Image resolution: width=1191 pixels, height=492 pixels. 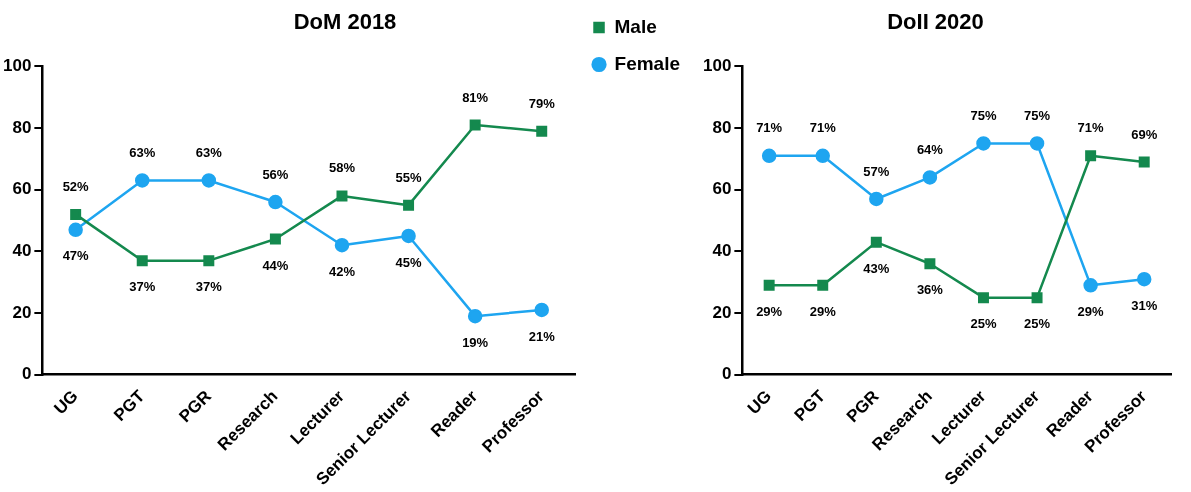 What do you see at coordinates (342, 271) in the screenshot?
I see `data-label: 42%` at bounding box center [342, 271].